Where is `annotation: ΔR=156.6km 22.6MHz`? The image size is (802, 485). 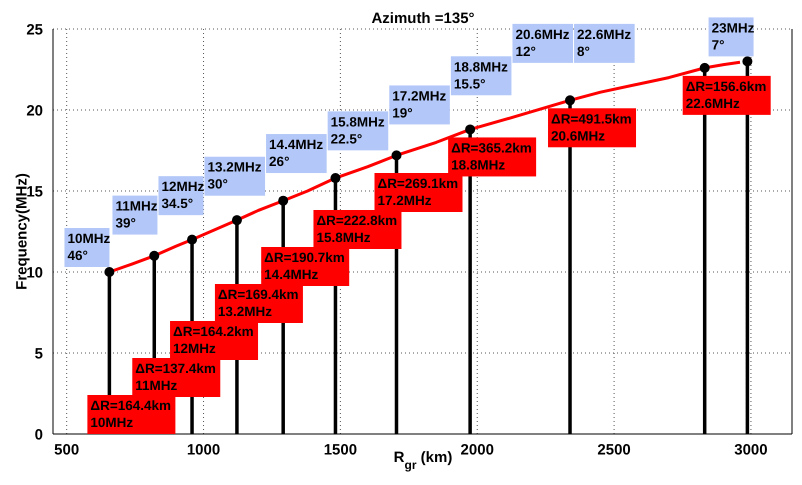
annotation: ΔR=156.6km 22.6MHz is located at coordinates (726, 94).